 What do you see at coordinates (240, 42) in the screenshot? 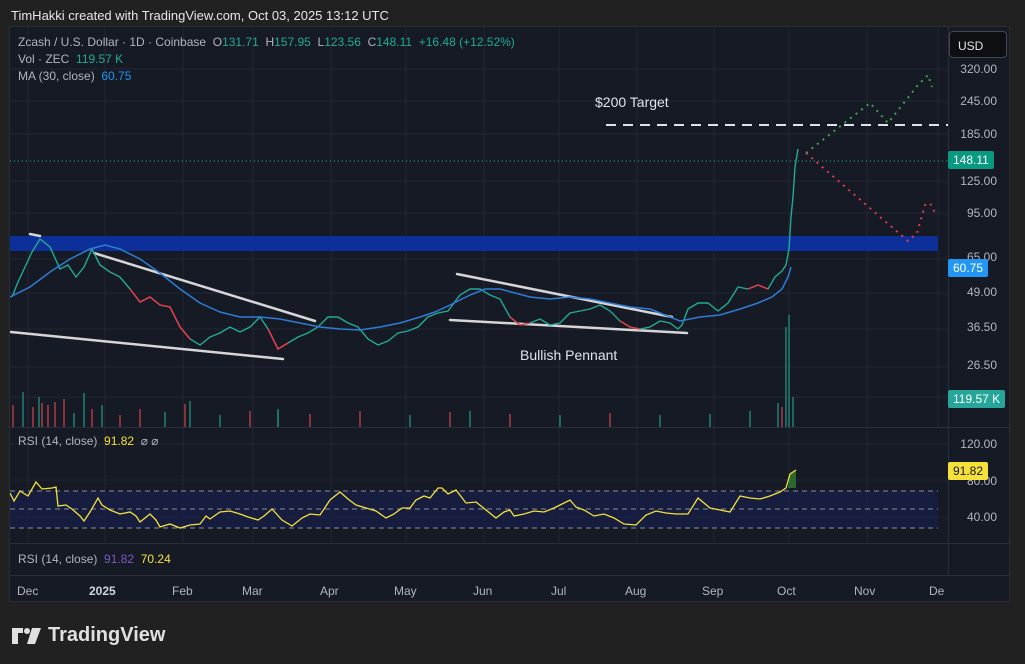
I see `open-value: 131.71` at bounding box center [240, 42].